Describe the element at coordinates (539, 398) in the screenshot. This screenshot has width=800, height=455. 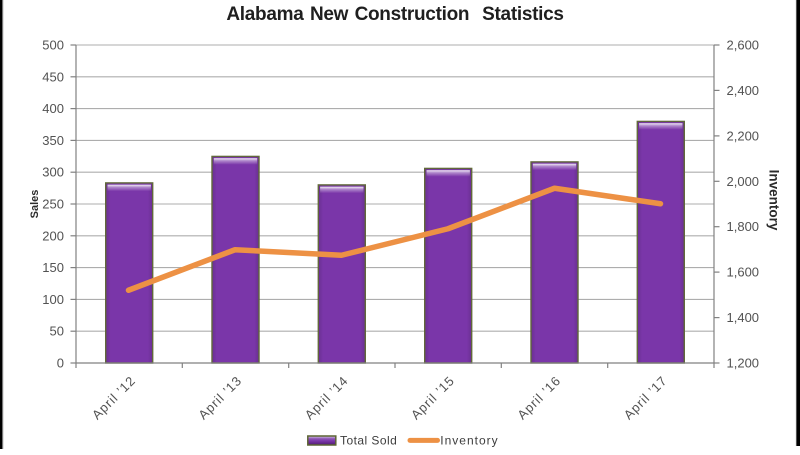
I see `svg-text: April ’16` at that location.